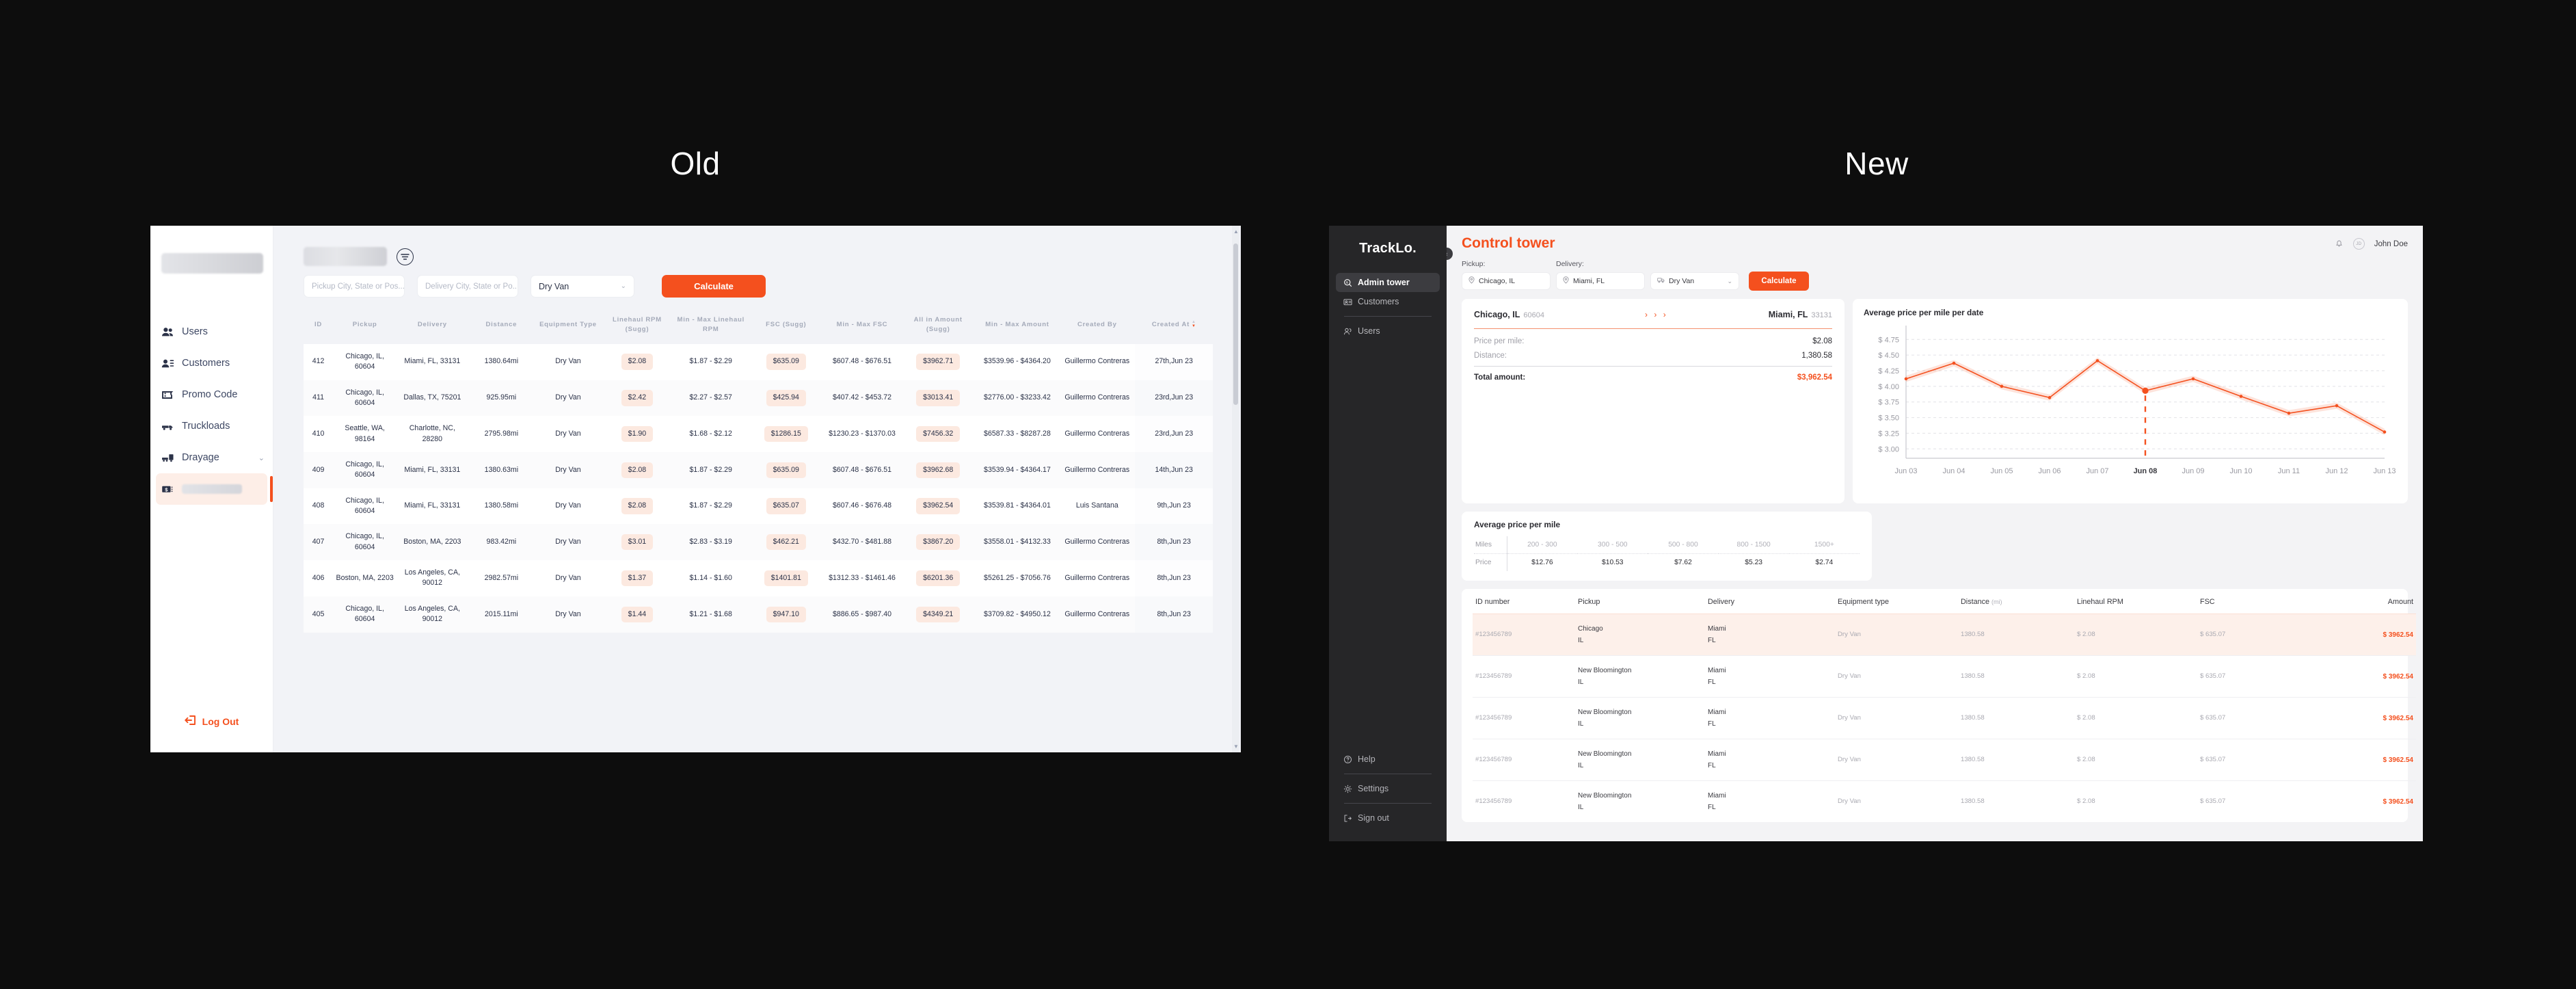 Image resolution: width=2576 pixels, height=989 pixels. What do you see at coordinates (1235, 324) in the screenshot?
I see `scrollbar-thumb` at bounding box center [1235, 324].